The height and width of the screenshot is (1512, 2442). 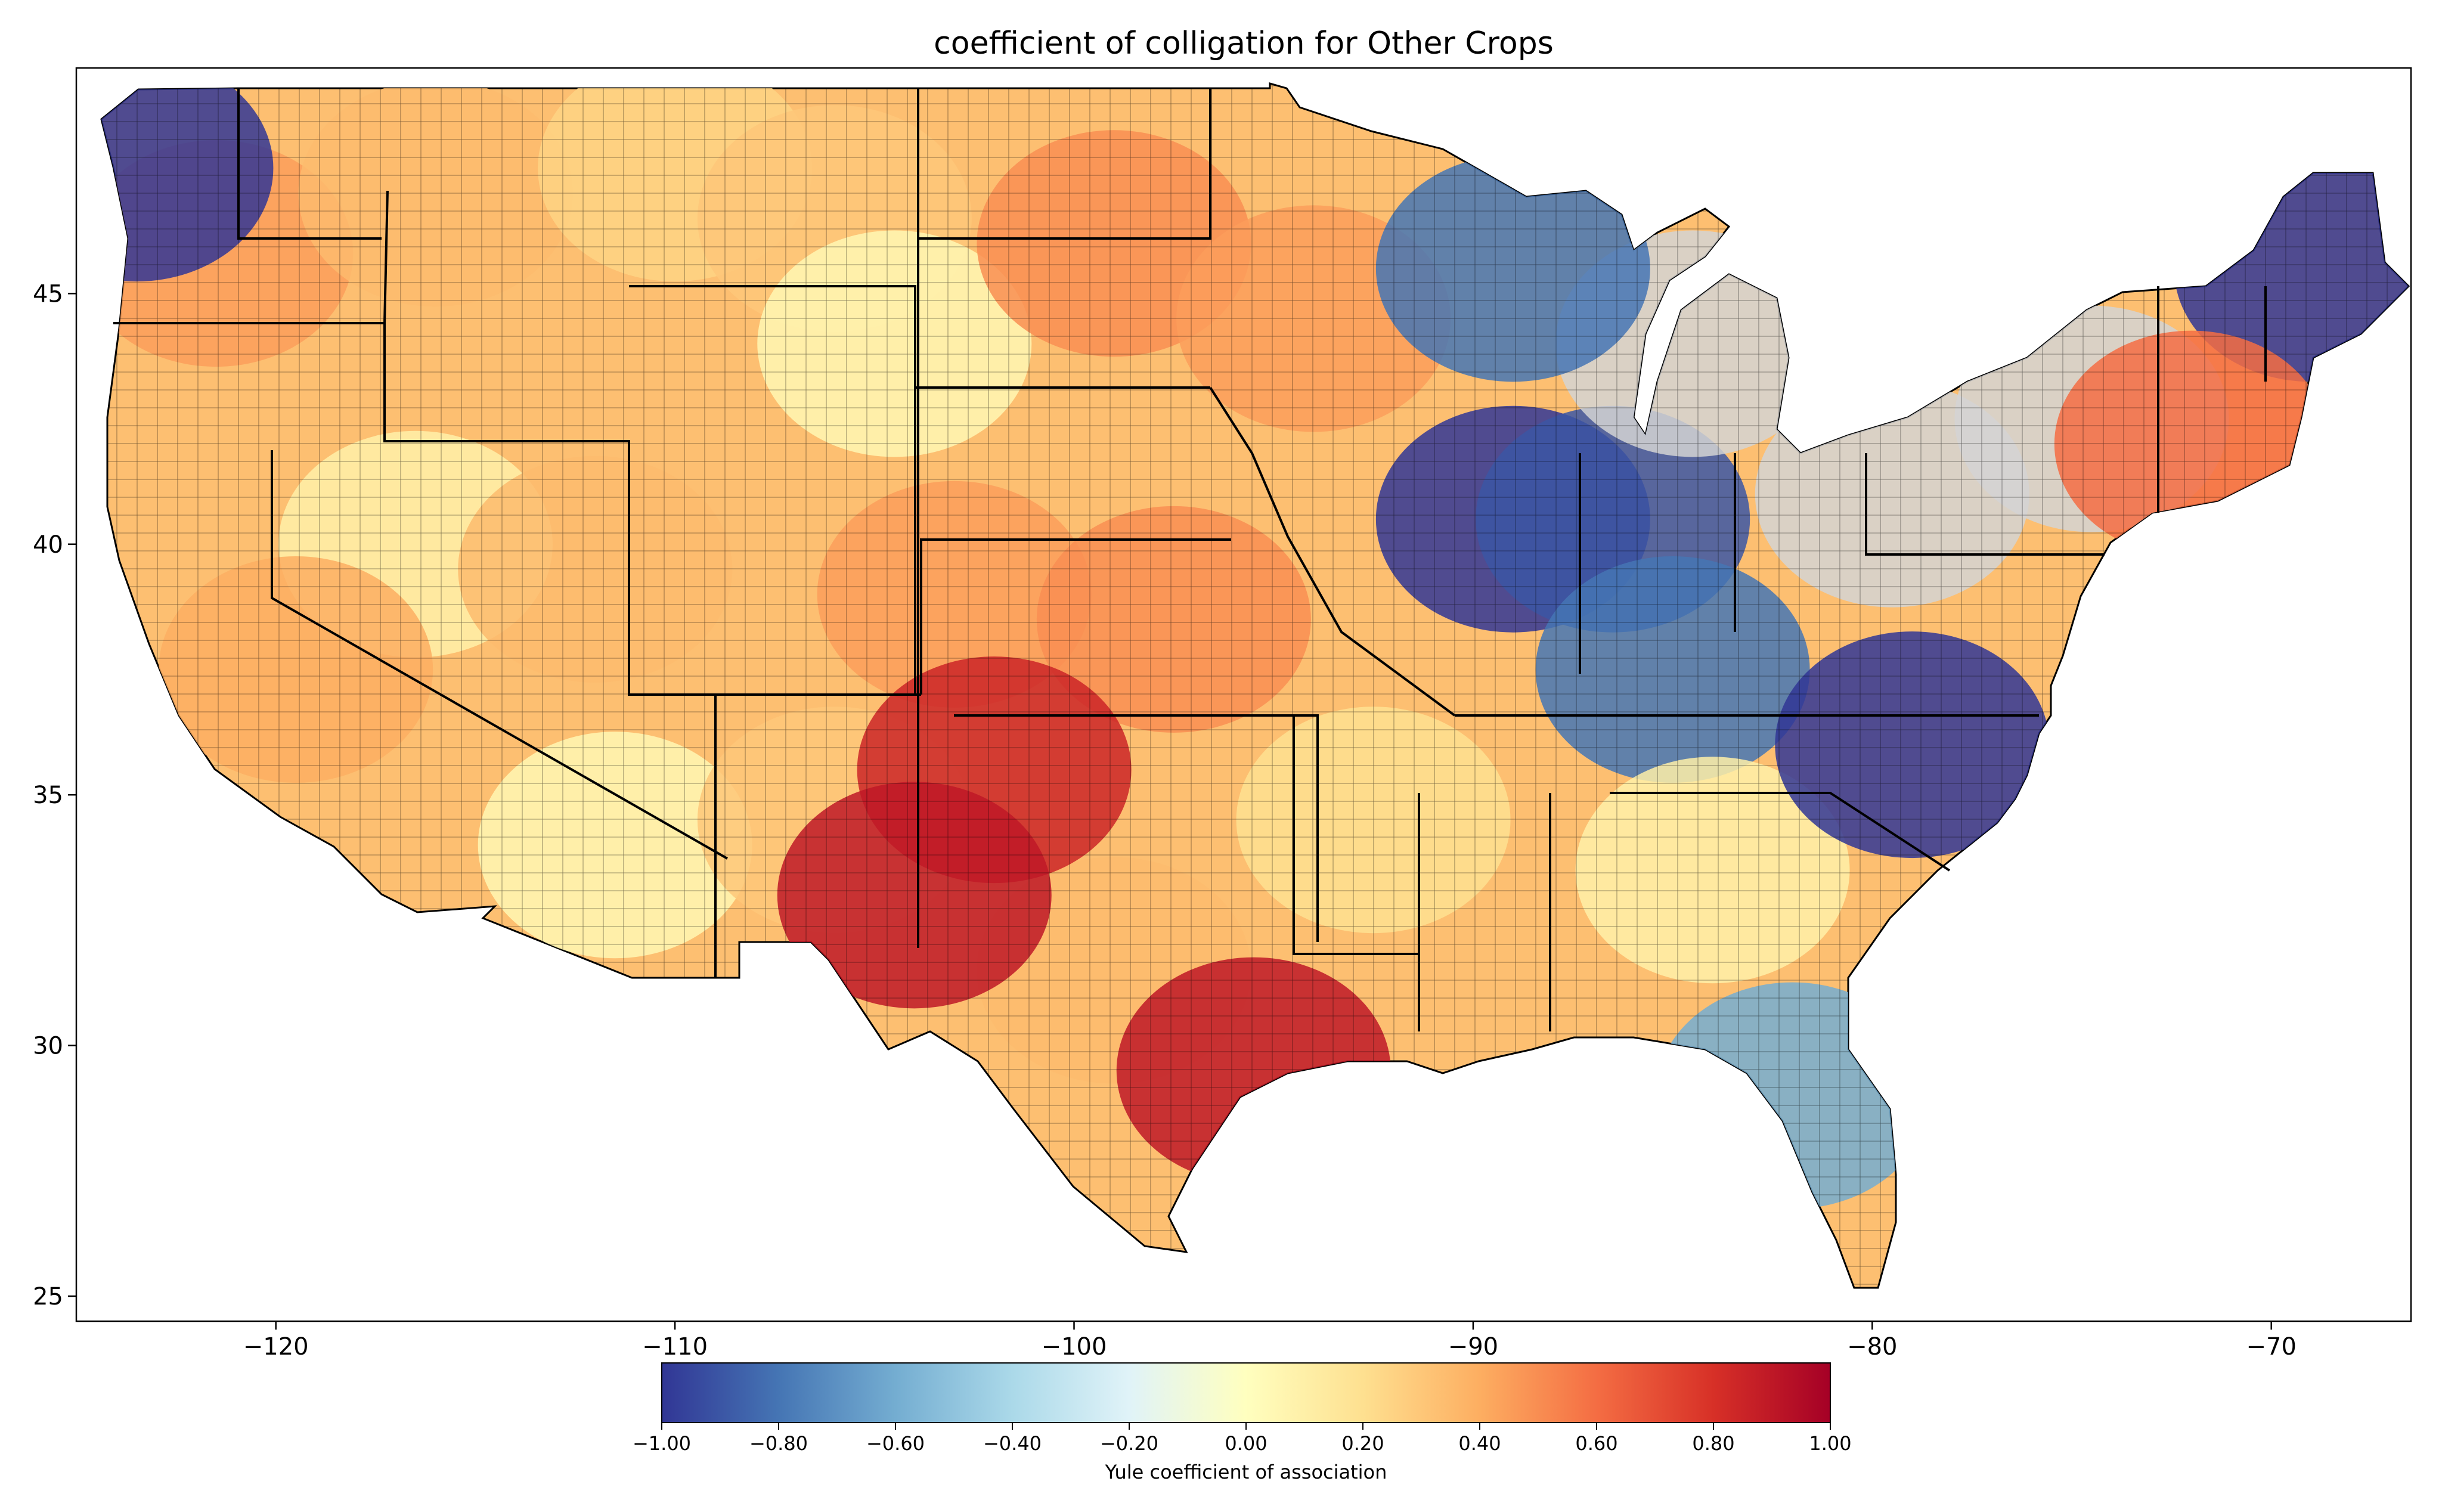 I want to click on x-tick-label: −90, so click(x=1473, y=1347).